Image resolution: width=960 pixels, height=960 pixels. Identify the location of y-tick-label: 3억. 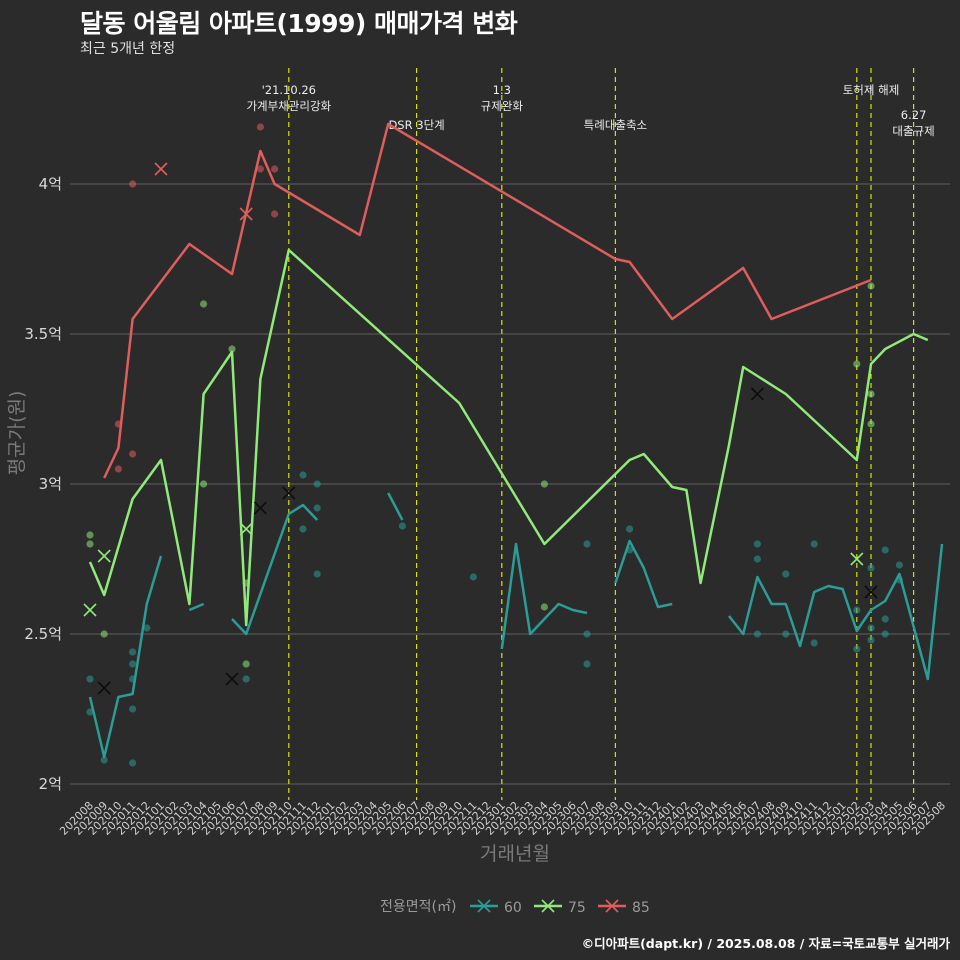
(50, 484).